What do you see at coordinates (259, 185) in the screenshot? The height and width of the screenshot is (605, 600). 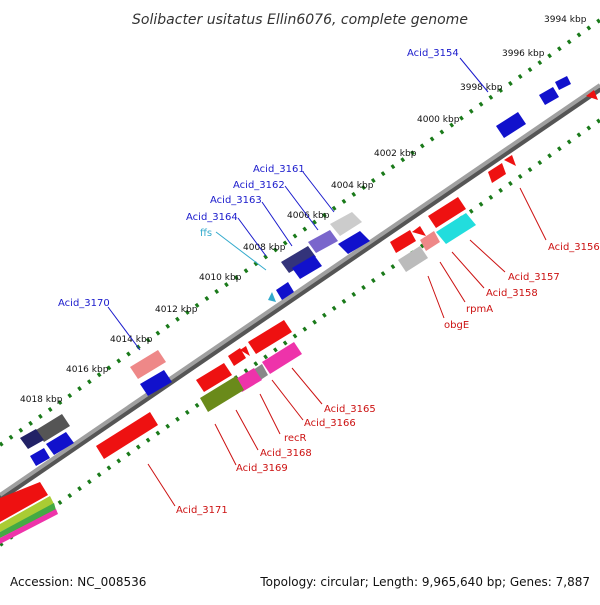 I see `gene-label-acid-3162: Acid_3162` at bounding box center [259, 185].